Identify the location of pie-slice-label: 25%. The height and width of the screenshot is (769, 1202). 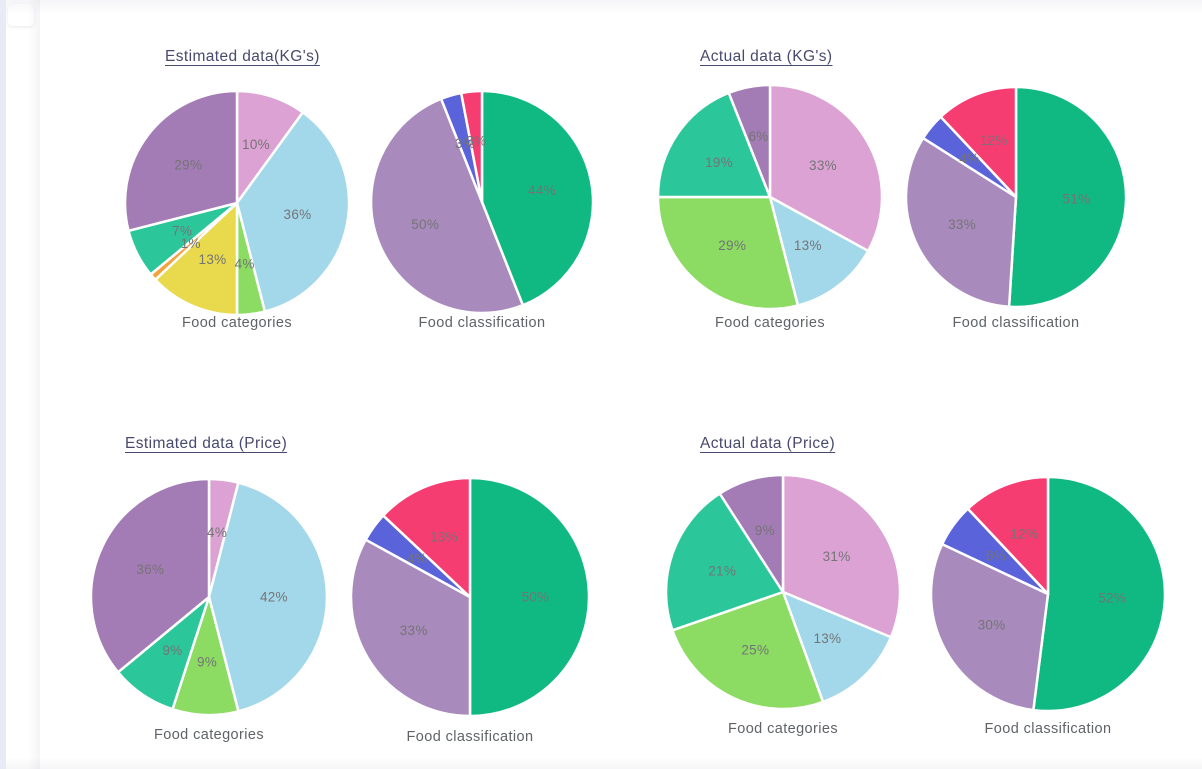
(755, 650).